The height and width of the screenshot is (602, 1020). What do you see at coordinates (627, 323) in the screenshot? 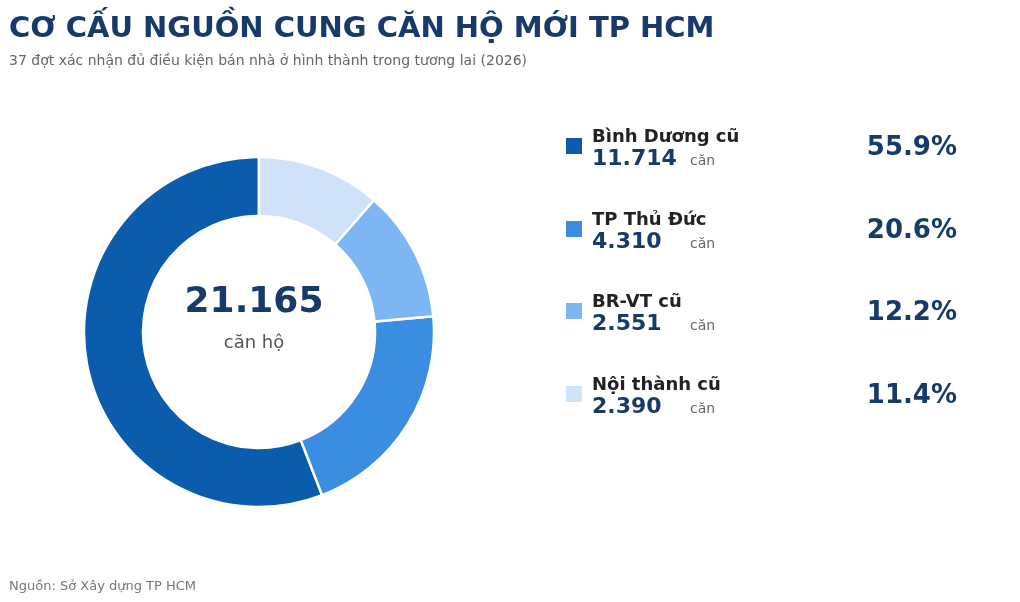
I see `data-label: 2.551` at bounding box center [627, 323].